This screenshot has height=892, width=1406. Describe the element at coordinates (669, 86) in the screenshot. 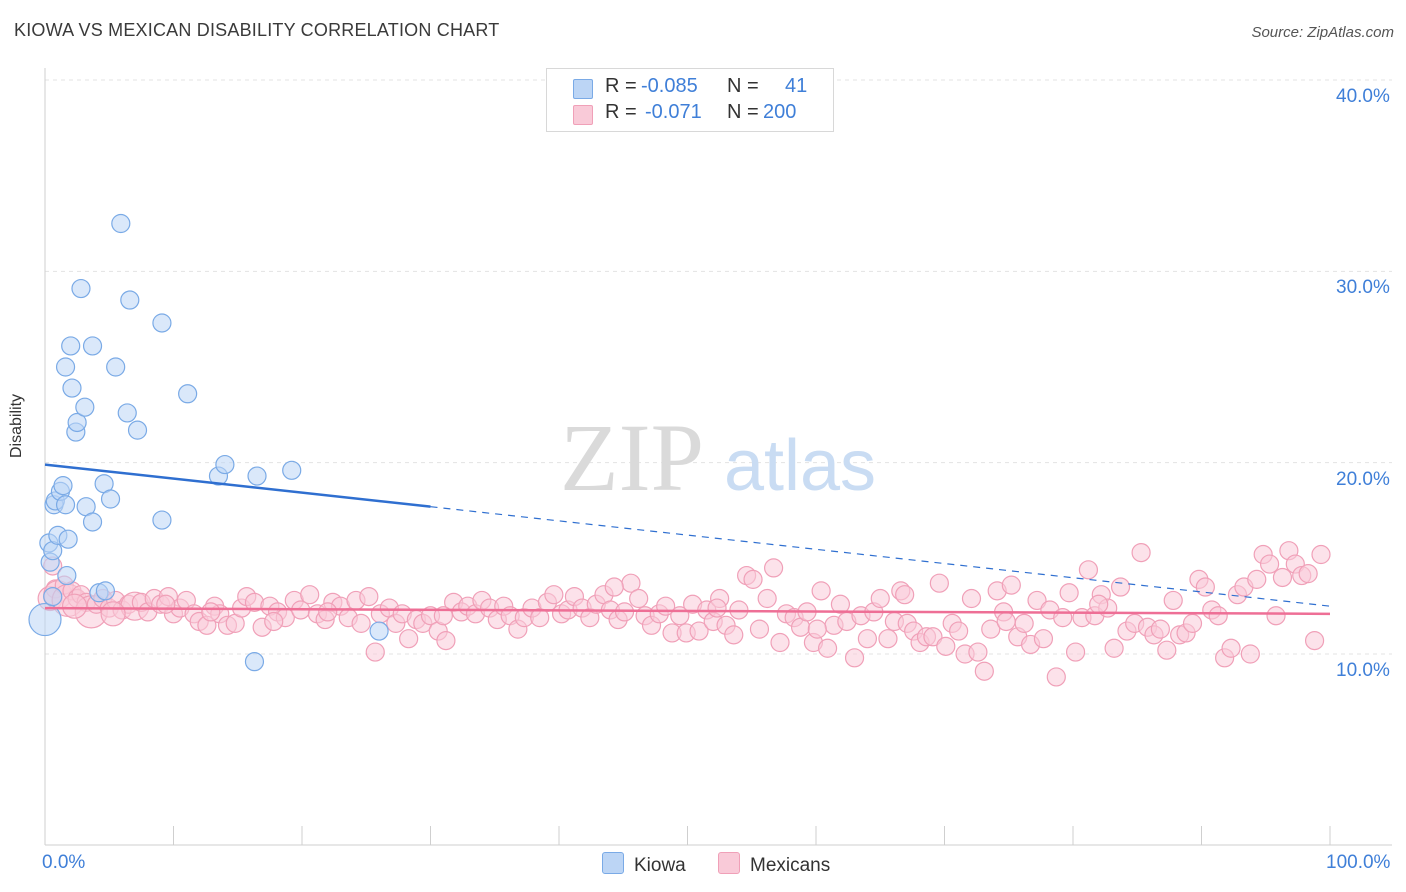

I see `kiowa-r-value: -0.085` at that location.